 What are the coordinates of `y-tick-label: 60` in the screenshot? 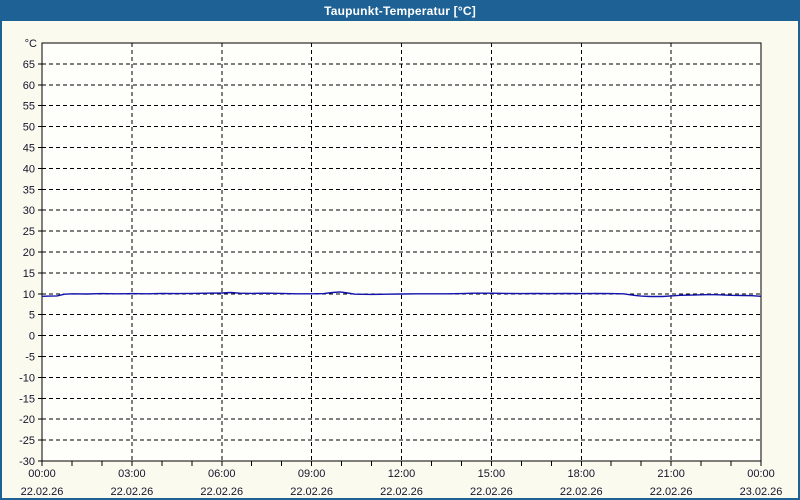 It's located at (29, 86).